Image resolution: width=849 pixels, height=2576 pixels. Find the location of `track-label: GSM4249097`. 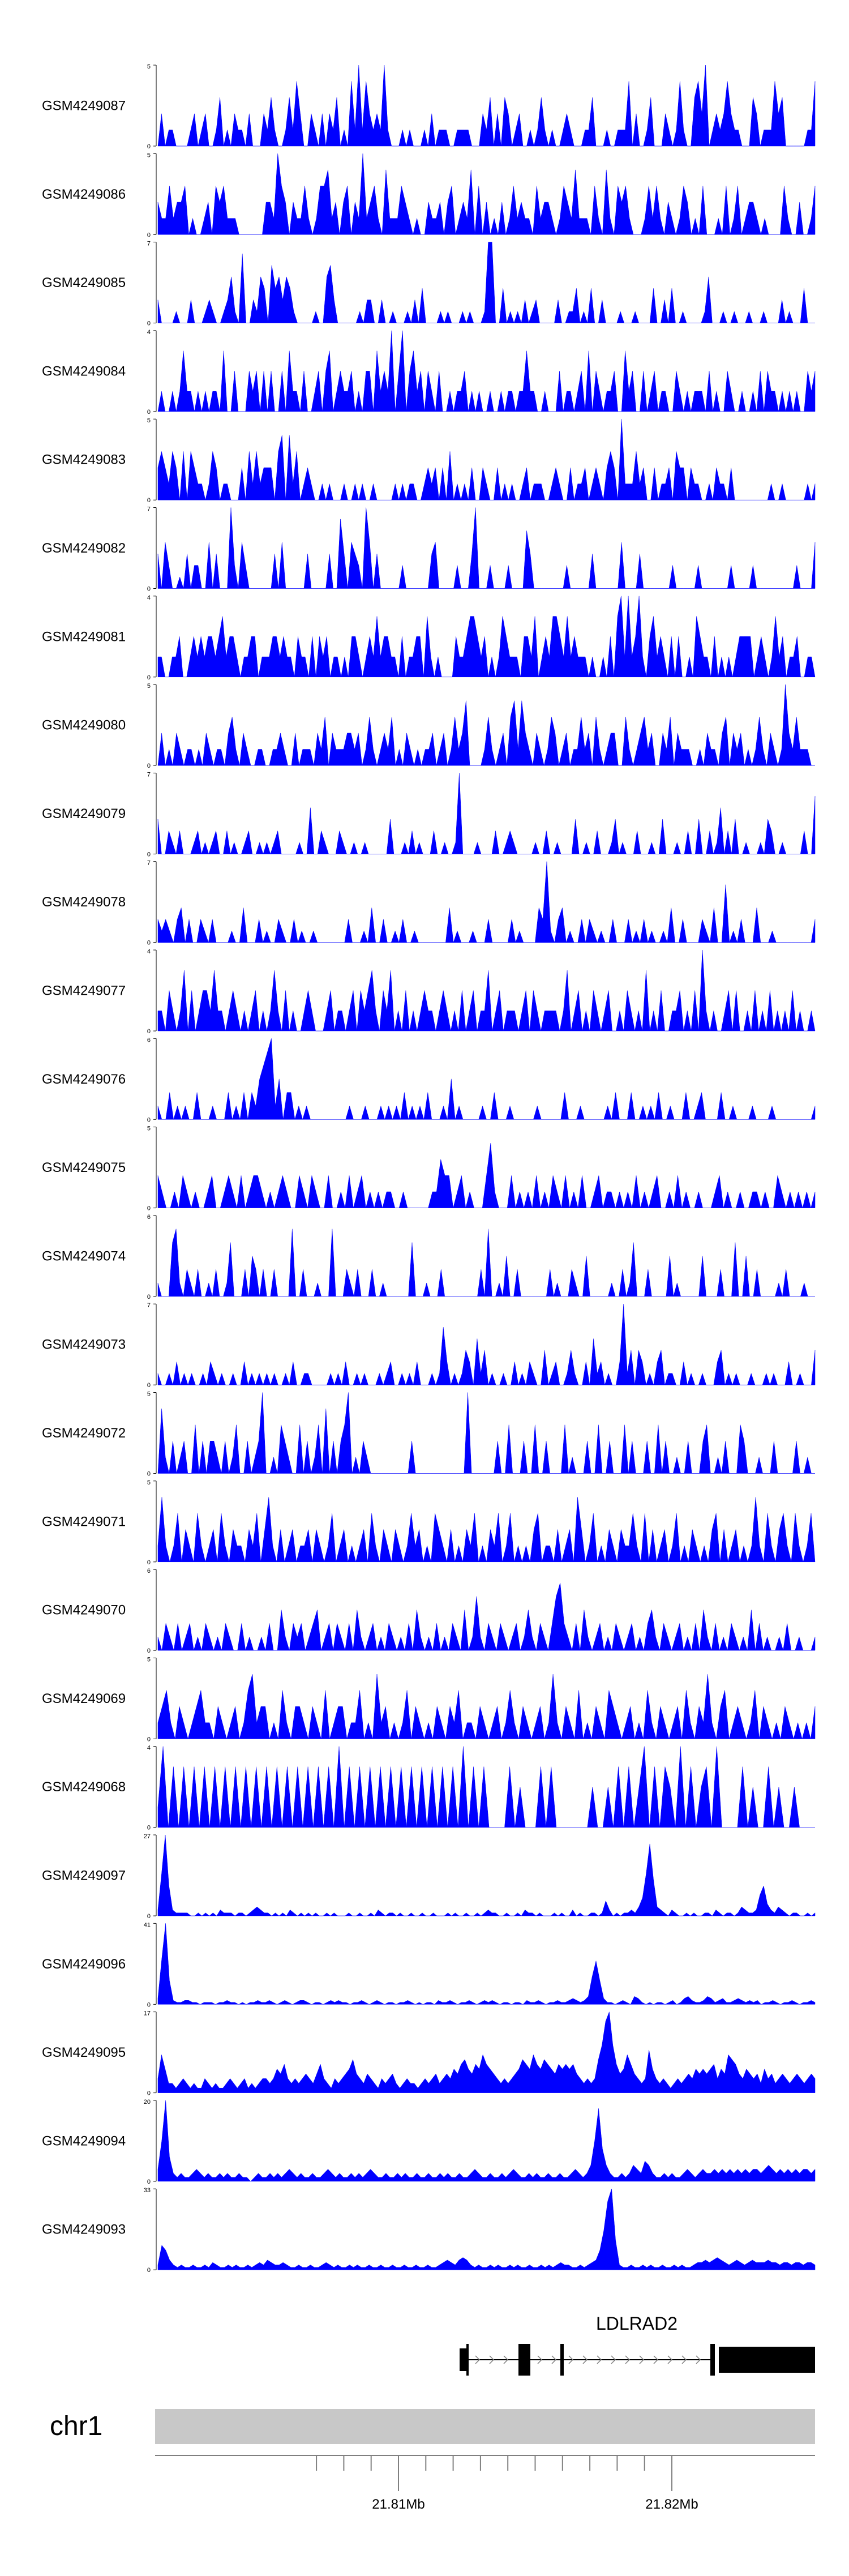

track-label: GSM4249097 is located at coordinates (84, 1876).